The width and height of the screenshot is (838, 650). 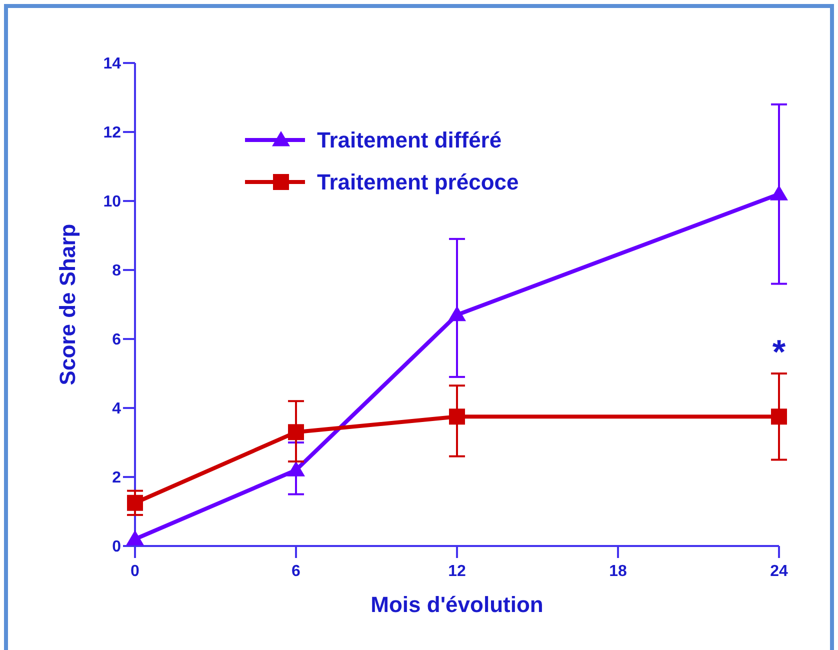 I want to click on x-tick-label: 6, so click(x=296, y=571).